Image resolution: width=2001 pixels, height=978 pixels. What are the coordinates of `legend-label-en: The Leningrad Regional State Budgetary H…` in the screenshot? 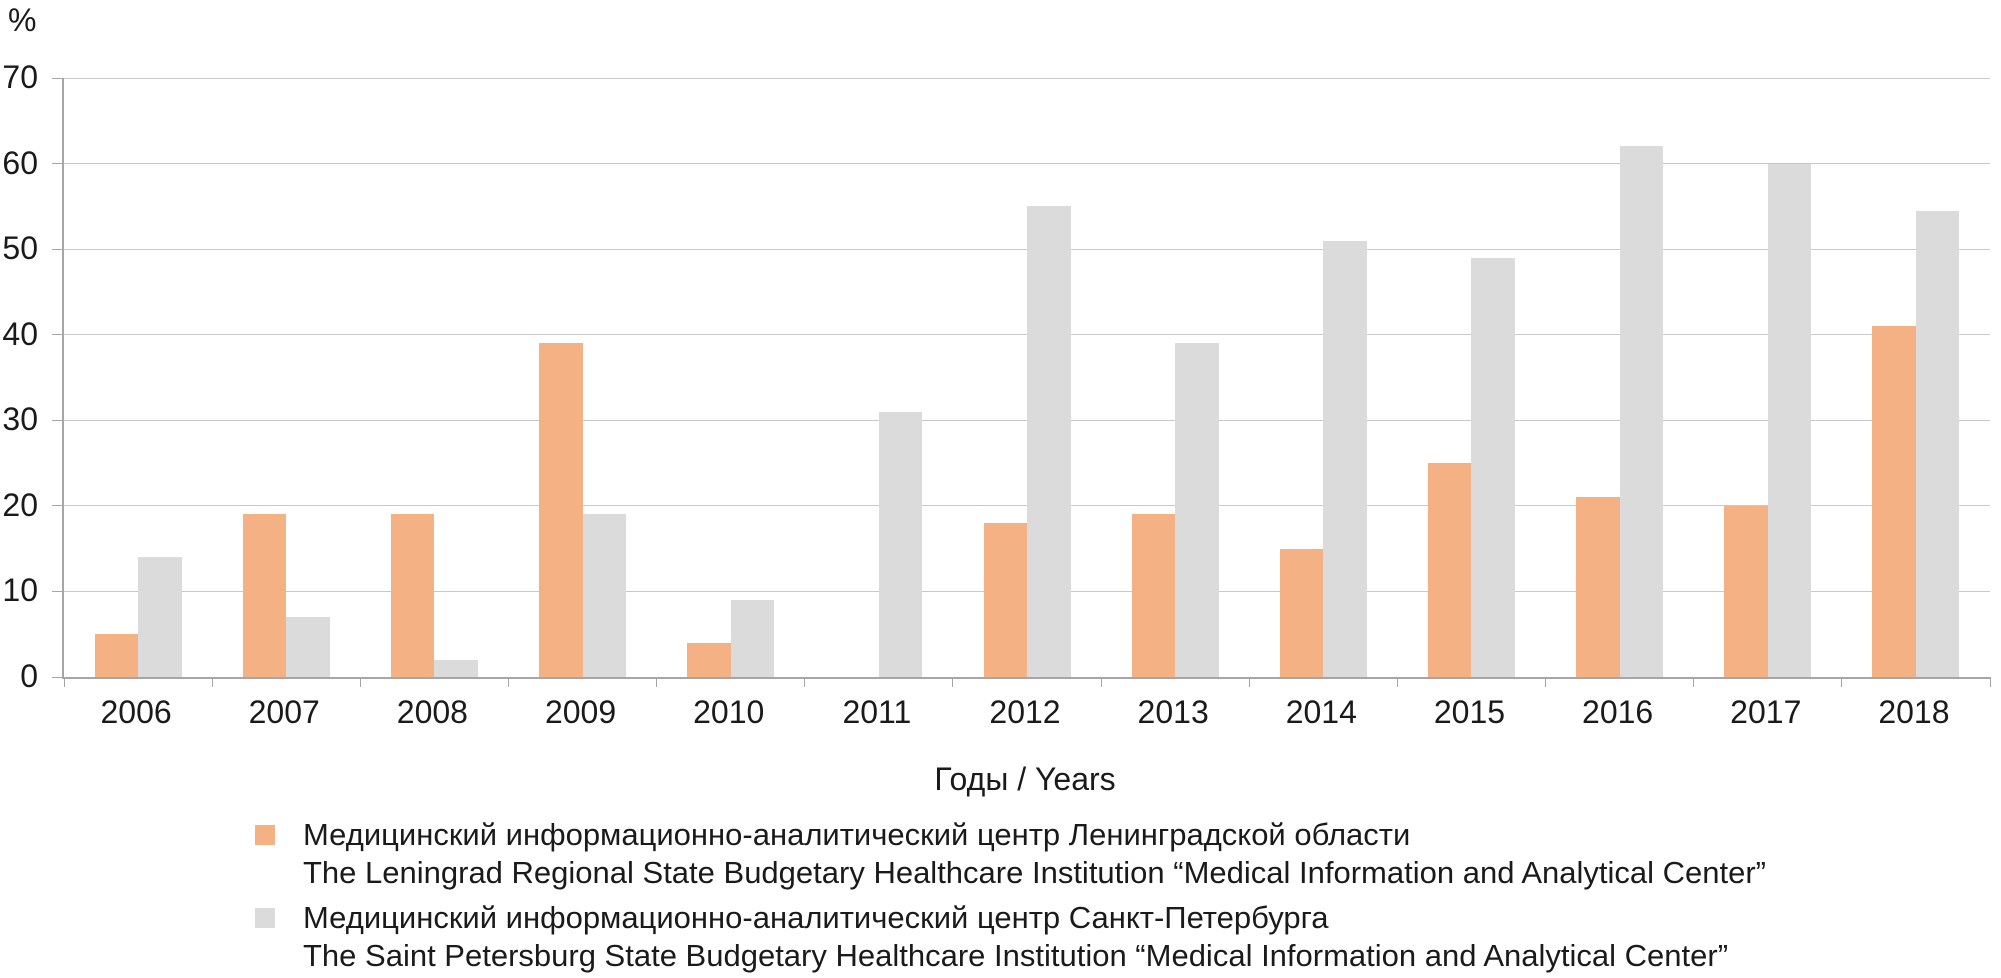 It's located at (1034, 872).